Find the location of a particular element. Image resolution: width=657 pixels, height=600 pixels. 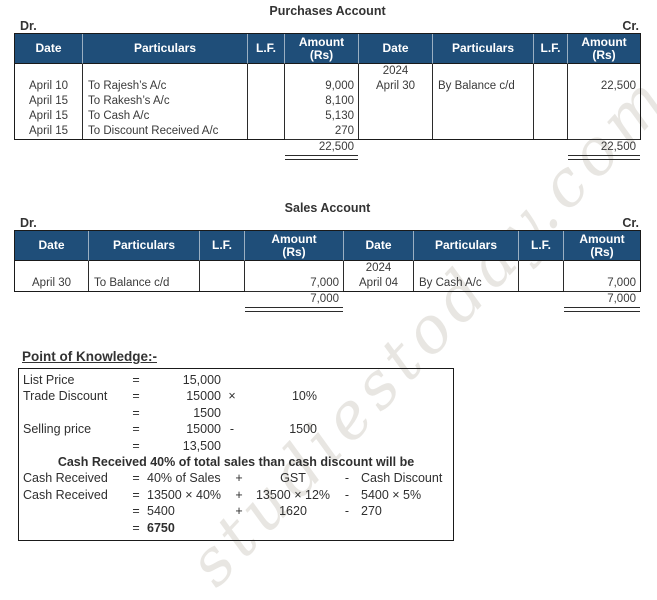

calc-final-result: 6750 is located at coordinates (161, 527).